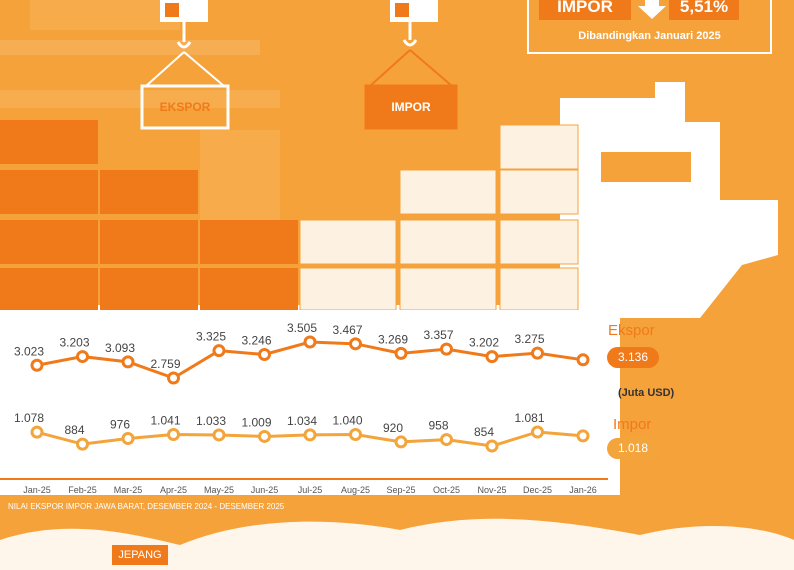  I want to click on data-label-impor-3: 1.041, so click(165, 420).